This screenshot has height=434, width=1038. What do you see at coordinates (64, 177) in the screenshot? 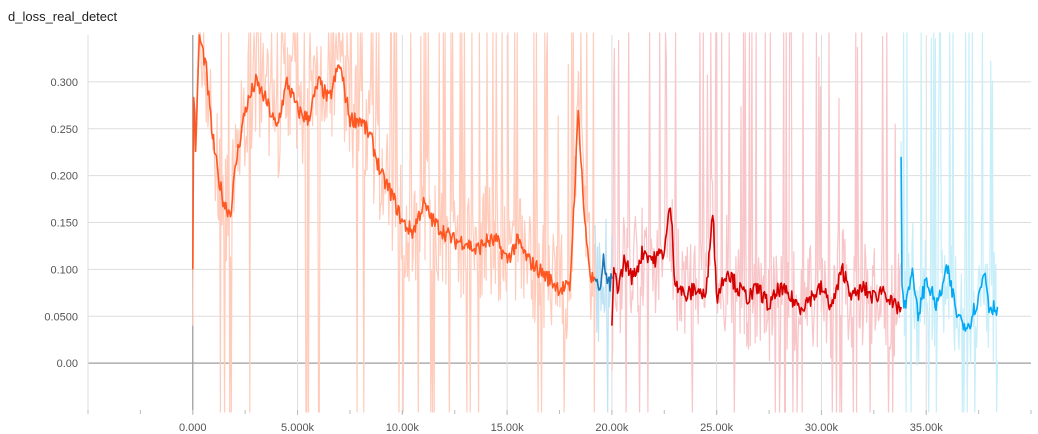
I see `y-tick-label: 0.200` at bounding box center [64, 177].